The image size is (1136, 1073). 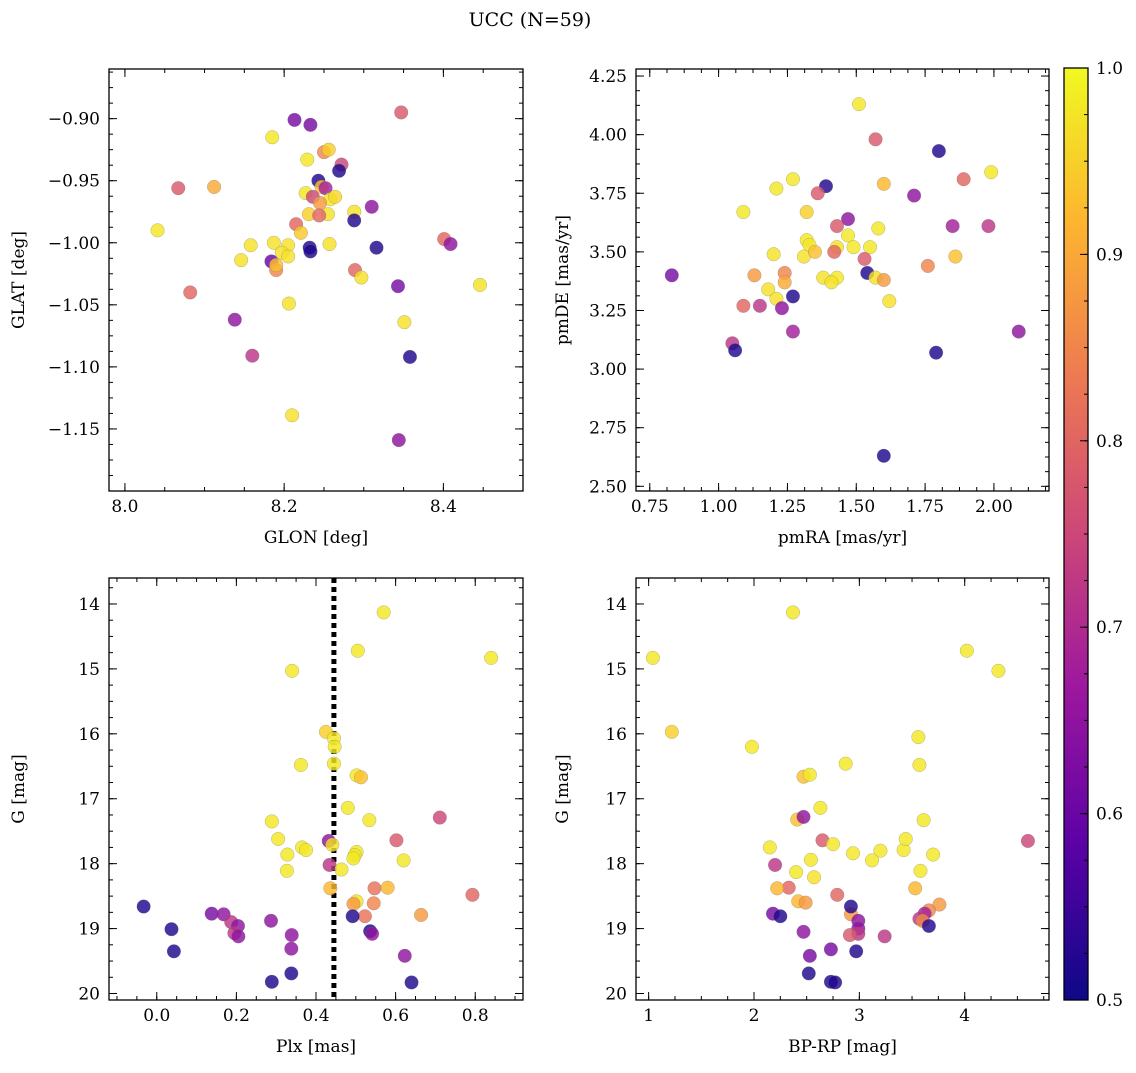 I want to click on y-tick-label: 18, so click(x=89, y=865).